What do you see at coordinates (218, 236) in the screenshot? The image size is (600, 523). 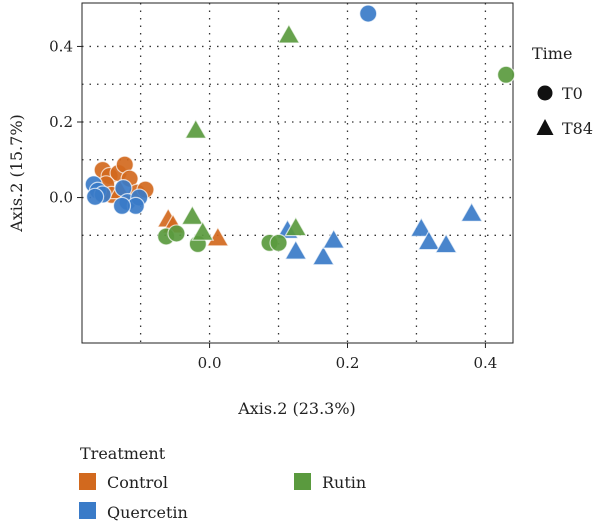 I see `control-t84-point` at bounding box center [218, 236].